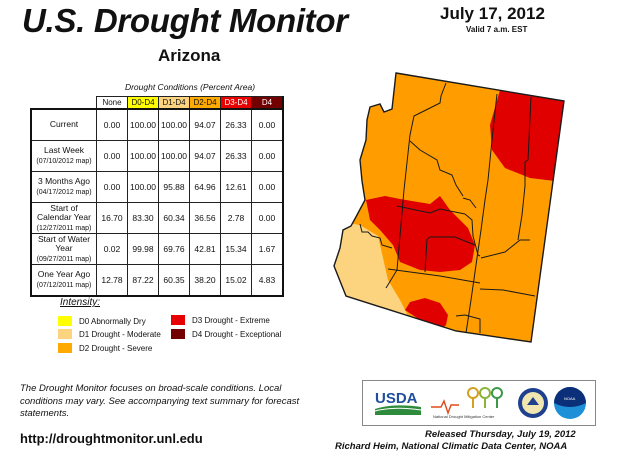  Describe the element at coordinates (143, 249) in the screenshot. I see `cell: 99.98` at that location.